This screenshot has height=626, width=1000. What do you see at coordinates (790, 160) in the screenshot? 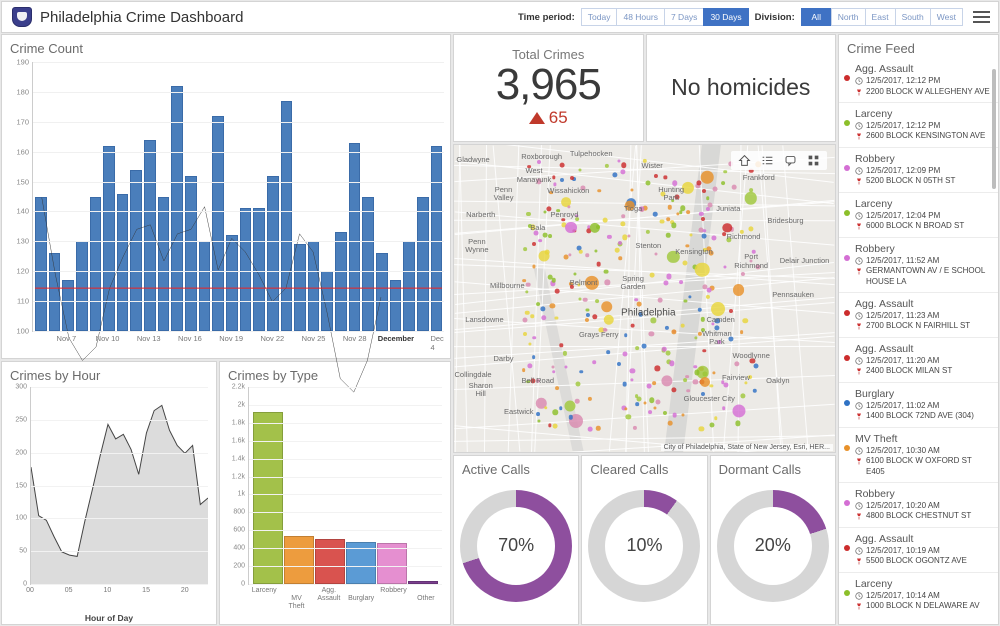
I see `bookmark-icon` at bounding box center [790, 160].